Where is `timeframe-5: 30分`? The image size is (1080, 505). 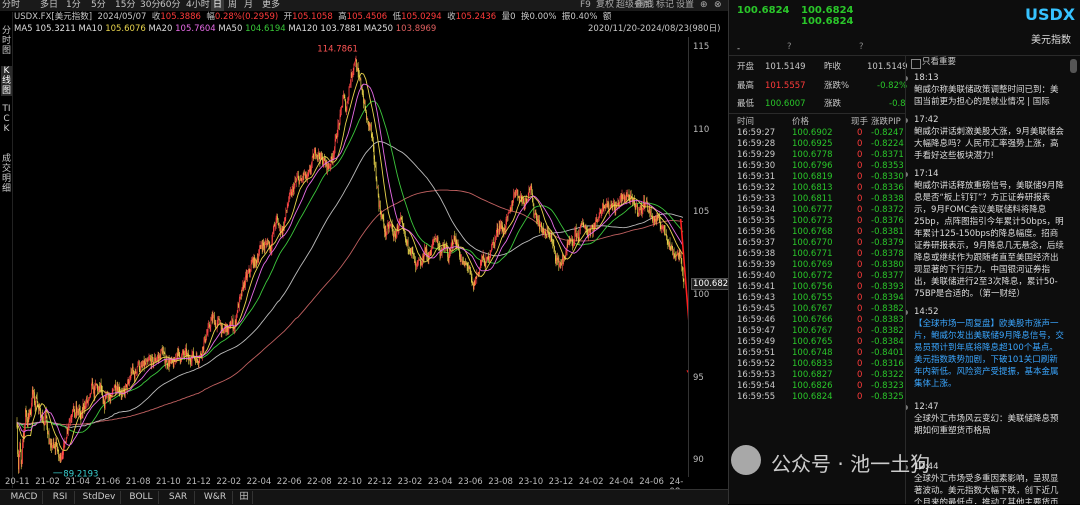 timeframe-5: 30分 is located at coordinates (150, 5).